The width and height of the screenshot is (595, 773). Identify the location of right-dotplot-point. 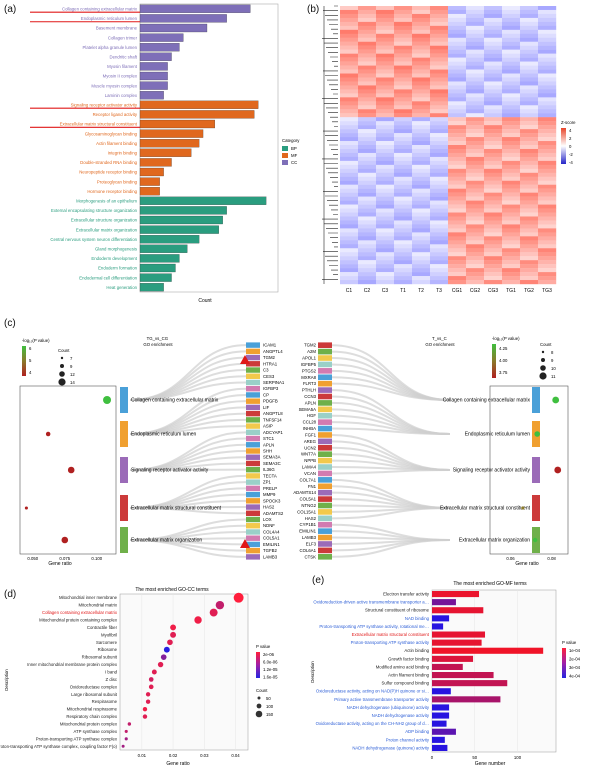
(555, 400).